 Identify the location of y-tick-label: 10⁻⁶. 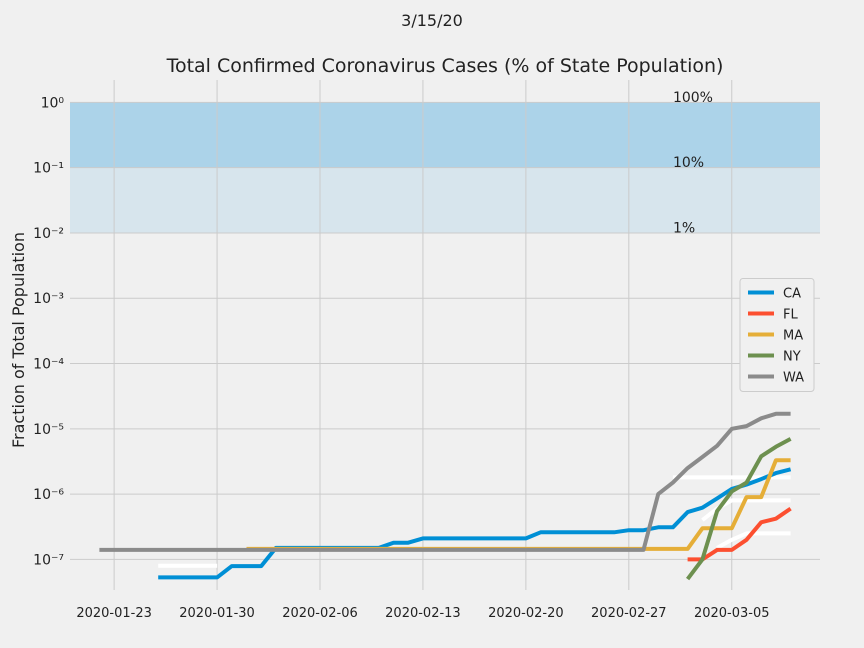
(48, 495).